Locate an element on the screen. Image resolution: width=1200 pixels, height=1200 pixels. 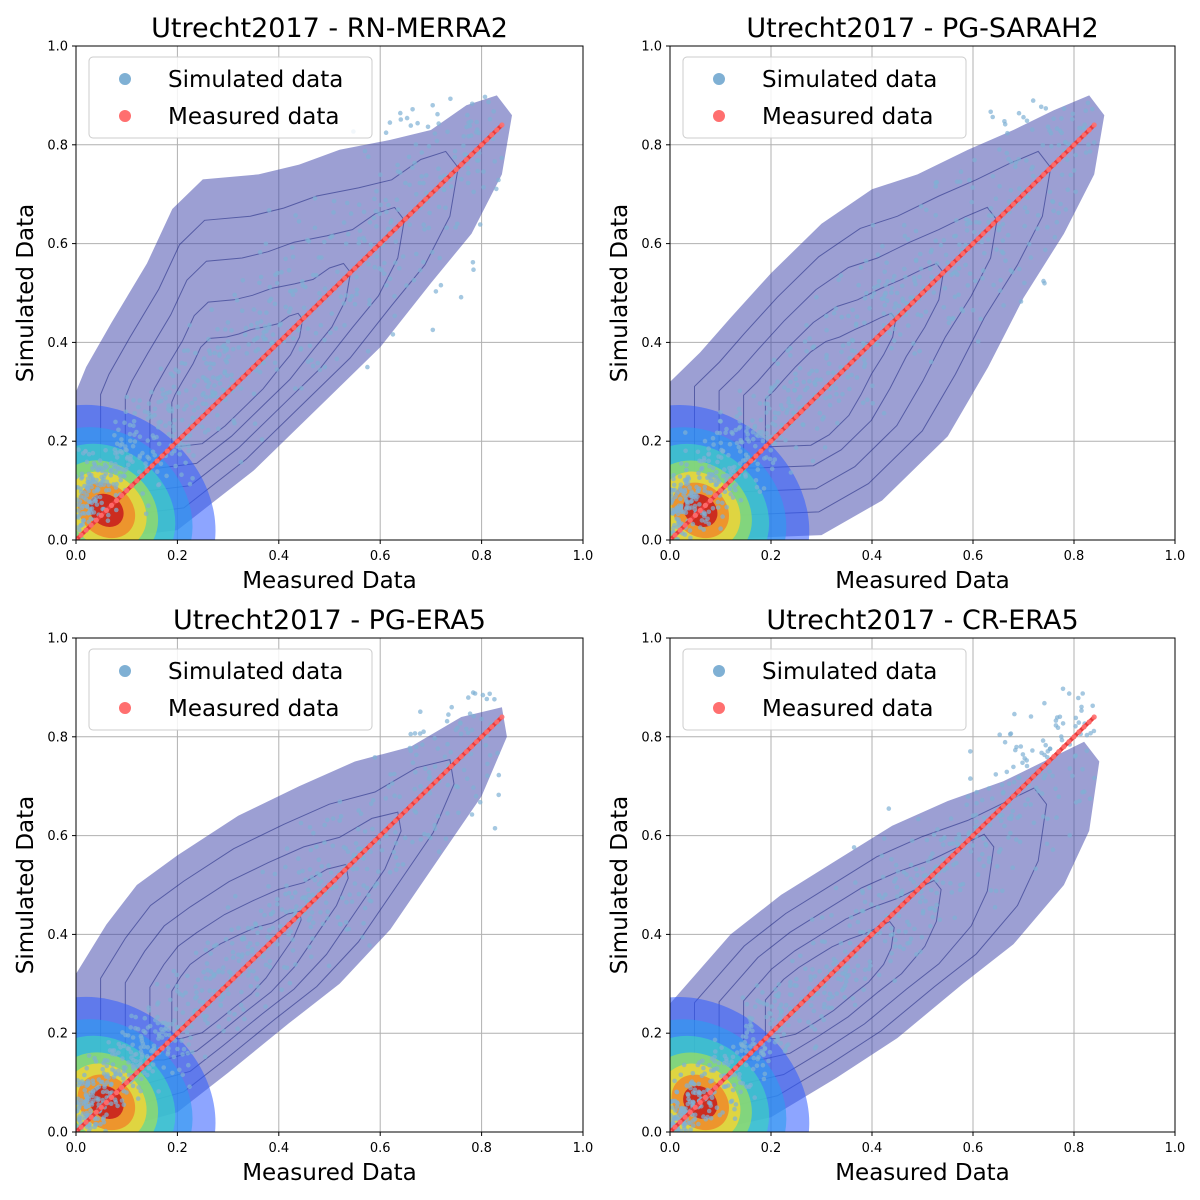
kde-contour is located at coordinates (237, 380).